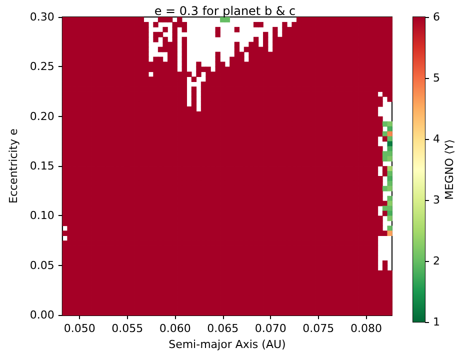 The width and height of the screenshot is (458, 355). Describe the element at coordinates (223, 329) in the screenshot. I see `x-tick-label: 0.065` at that location.